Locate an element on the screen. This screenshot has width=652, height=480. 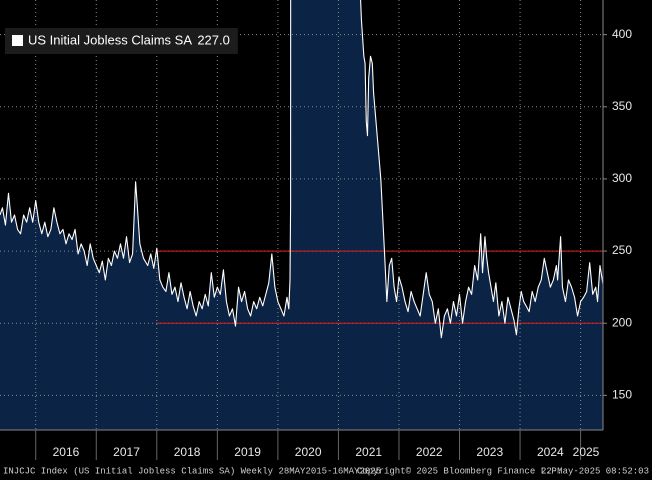
y-tick-label: 400 is located at coordinates (622, 34).